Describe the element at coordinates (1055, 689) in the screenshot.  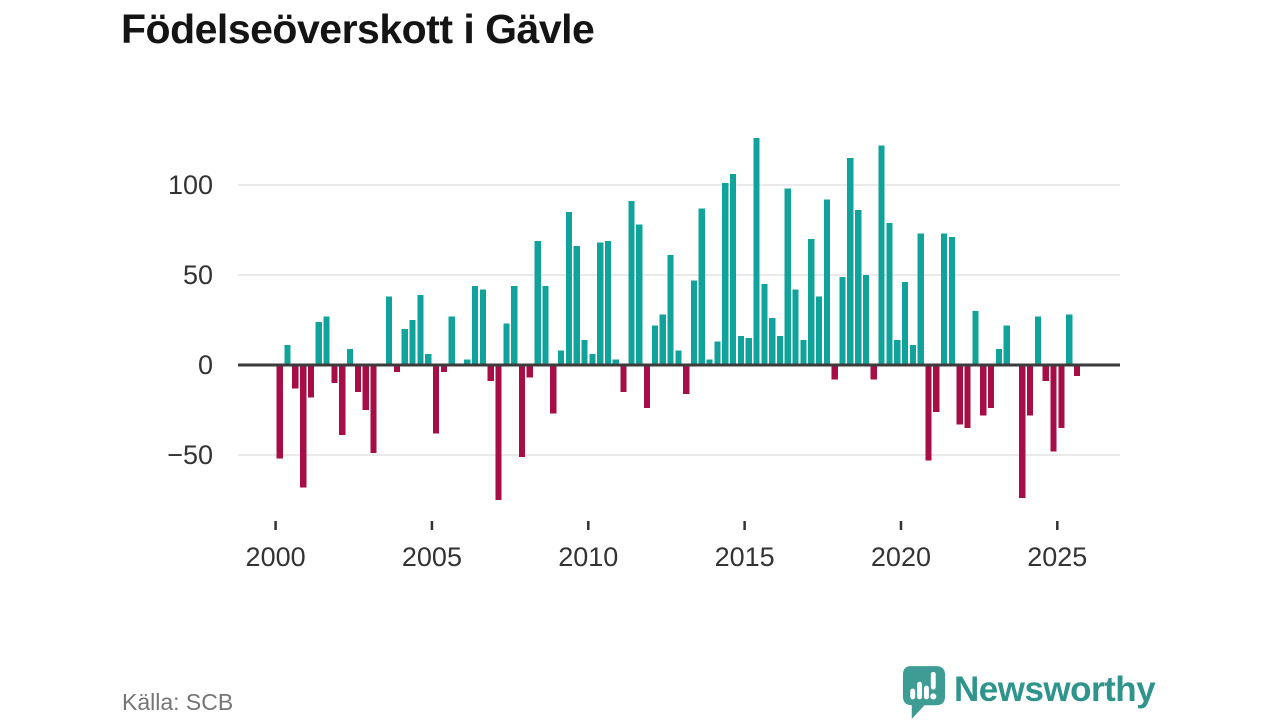
I see `newsworthy-wordmark: Newsworthy` at that location.